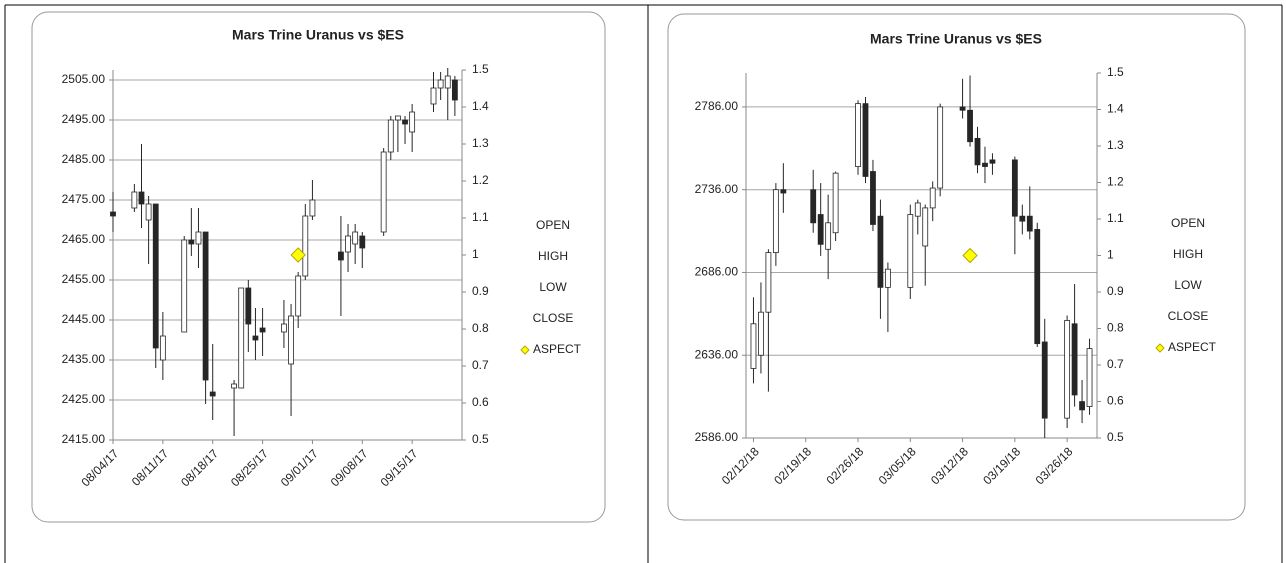 This screenshot has height=563, width=1286. Describe the element at coordinates (84, 199) in the screenshot. I see `y-tick-label: 2475.00` at that location.